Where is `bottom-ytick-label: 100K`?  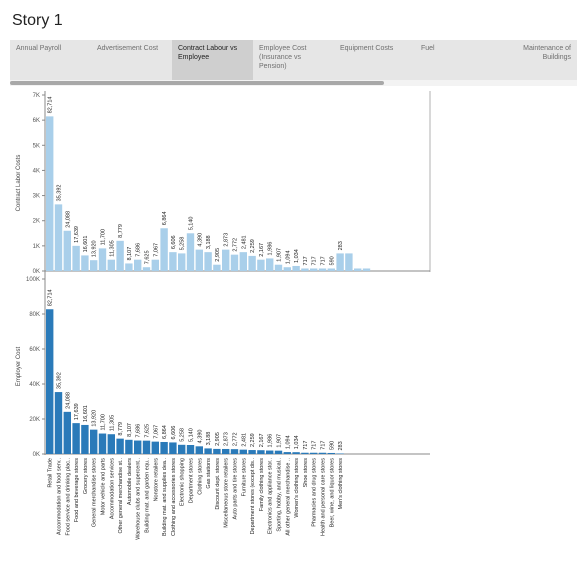 bottom-ytick-label: 100K is located at coordinates (33, 280).